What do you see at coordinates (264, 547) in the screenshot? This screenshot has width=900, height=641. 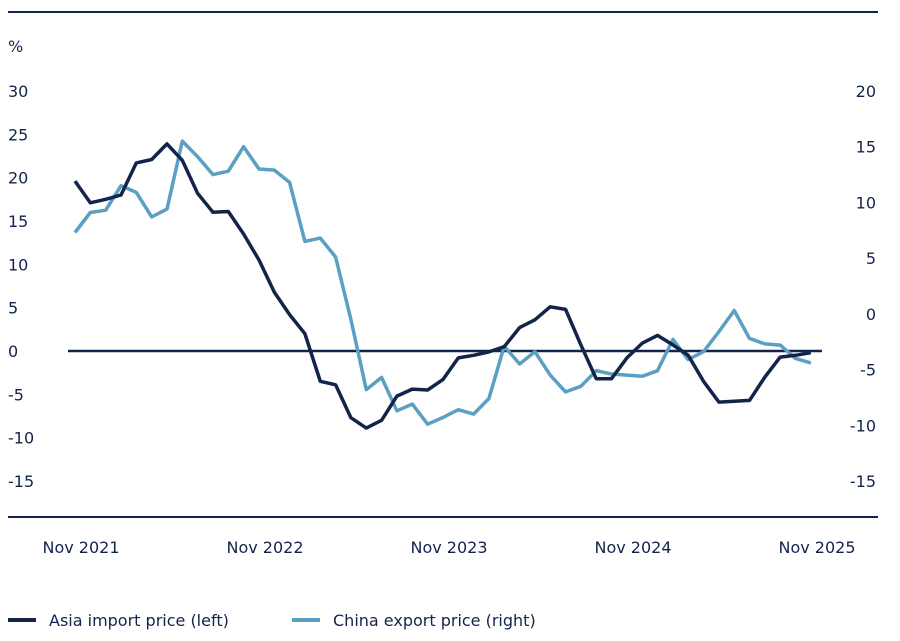 I see `x-tick-label: Nov 2022` at bounding box center [264, 547].